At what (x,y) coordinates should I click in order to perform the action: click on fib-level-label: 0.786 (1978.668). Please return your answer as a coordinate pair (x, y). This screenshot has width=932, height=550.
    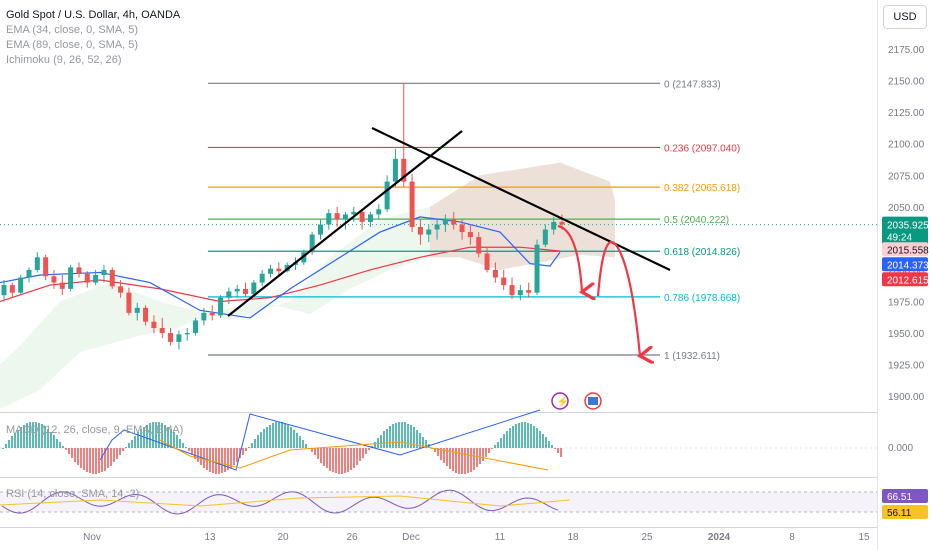
    Looking at the image, I should click on (702, 298).